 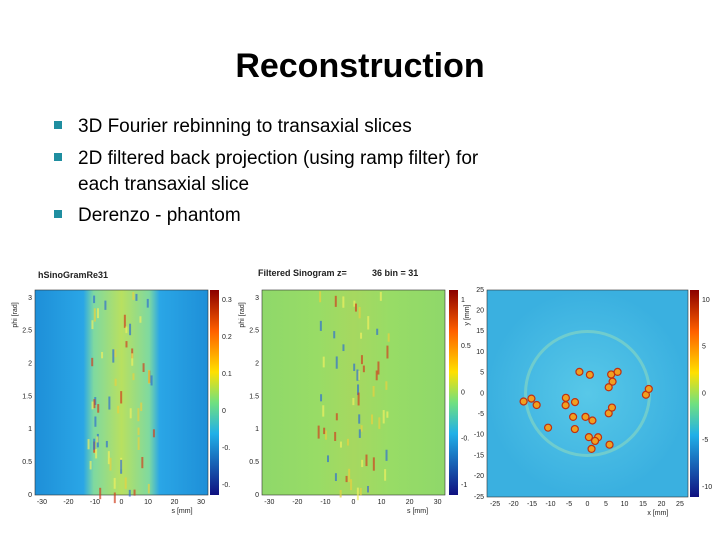 I want to click on bullet-text: each transaxial slice, so click(x=163, y=184).